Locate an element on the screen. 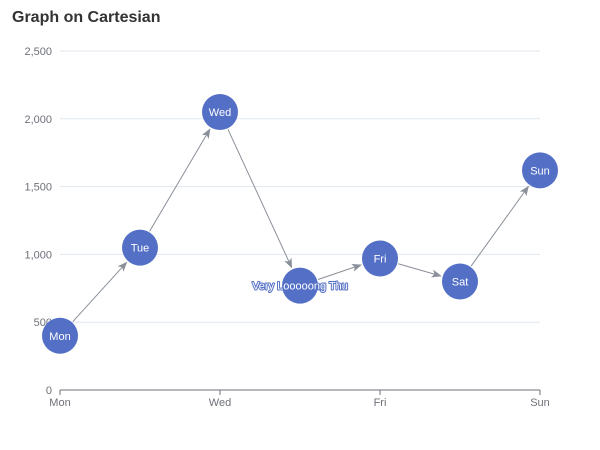 This screenshot has width=600, height=450. graph-node: Sat is located at coordinates (460, 281).